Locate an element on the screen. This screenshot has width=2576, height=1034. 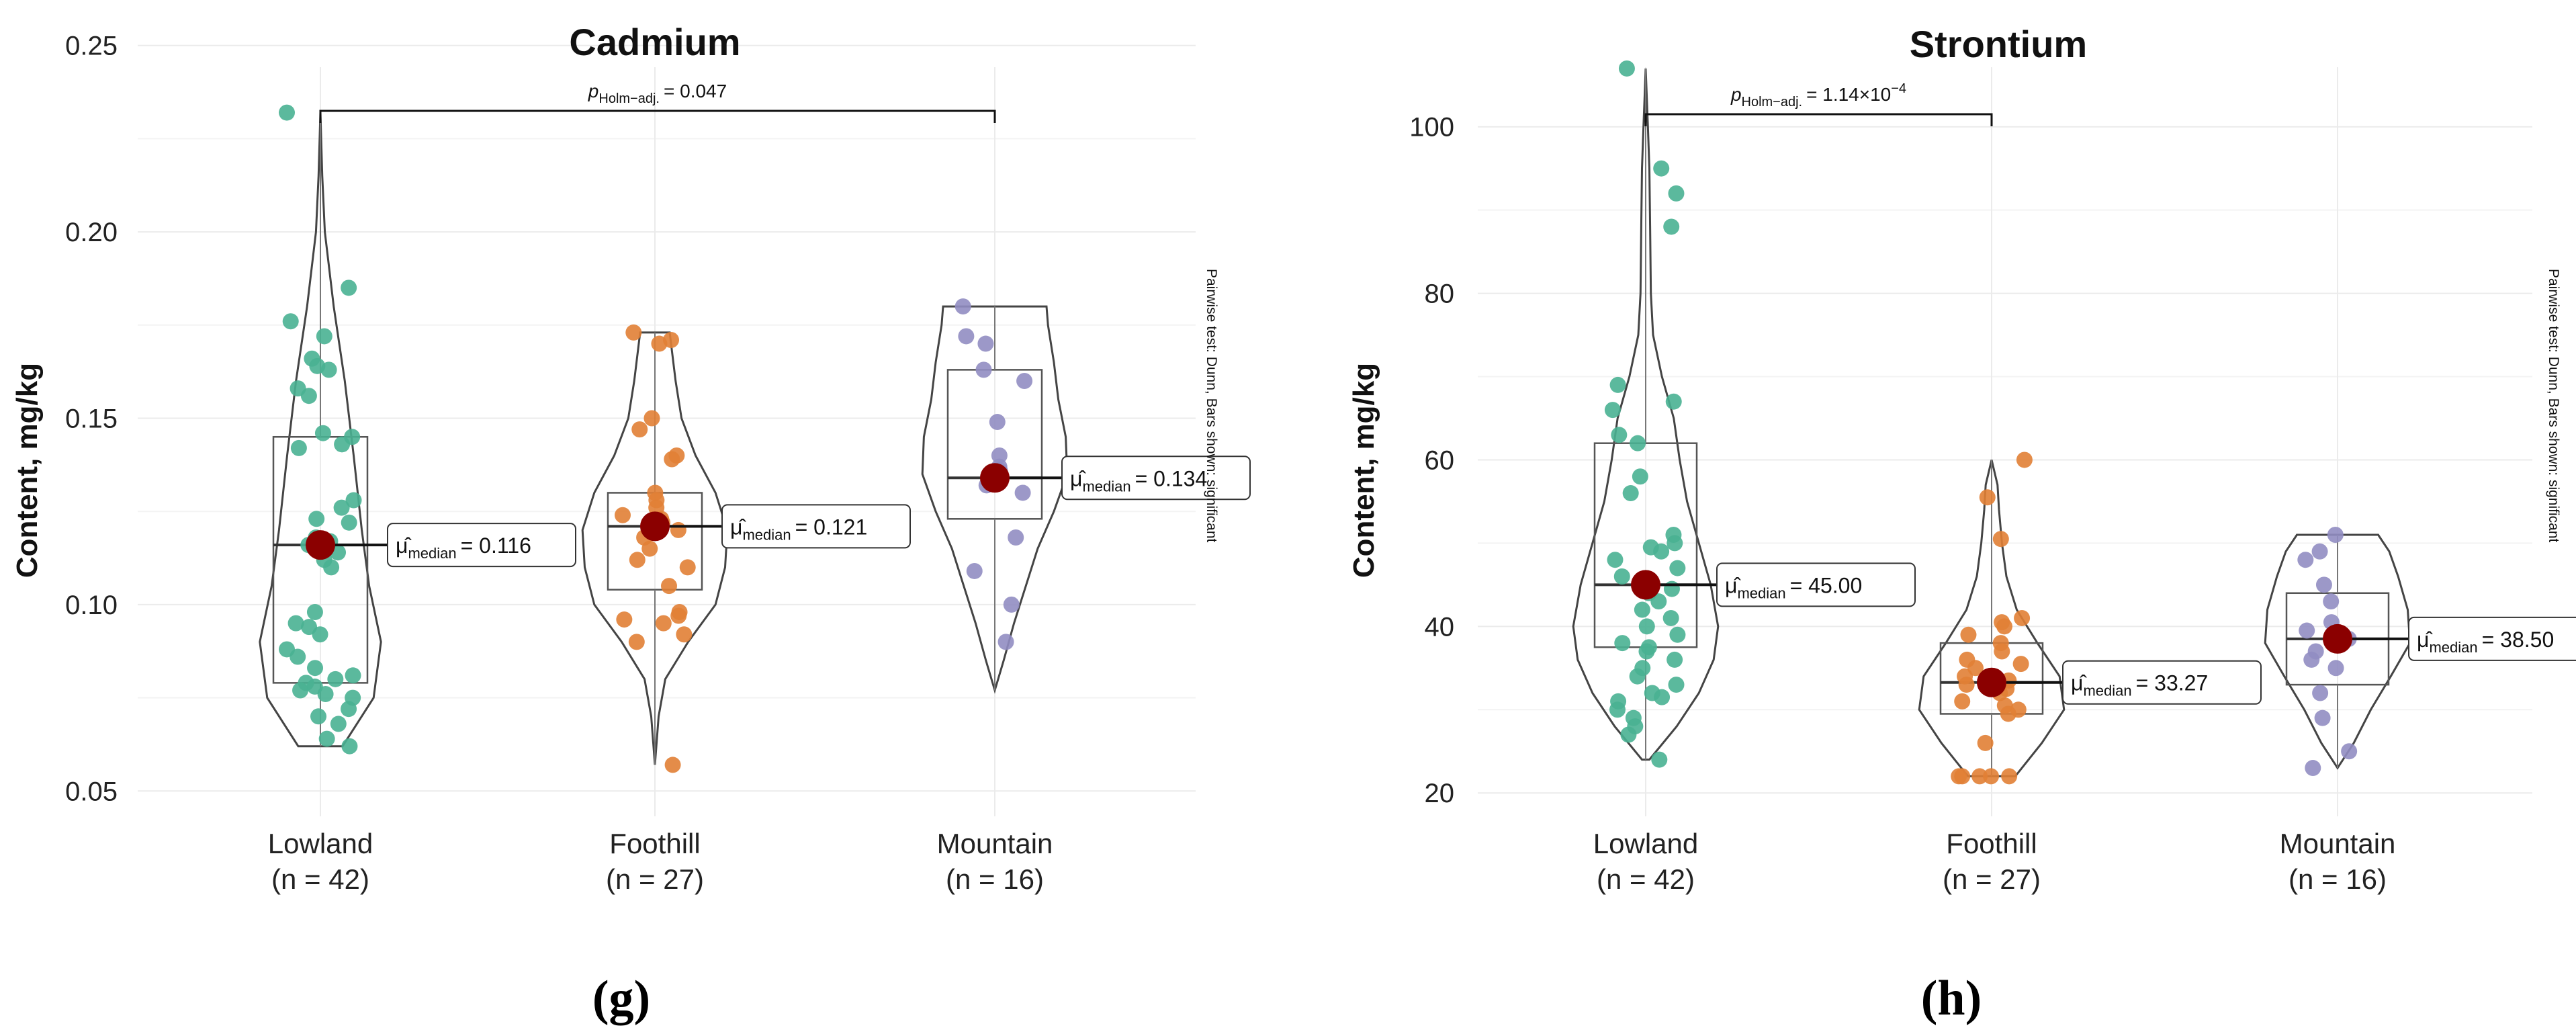
cadmium-pvalue-p: p is located at coordinates (594, 91).